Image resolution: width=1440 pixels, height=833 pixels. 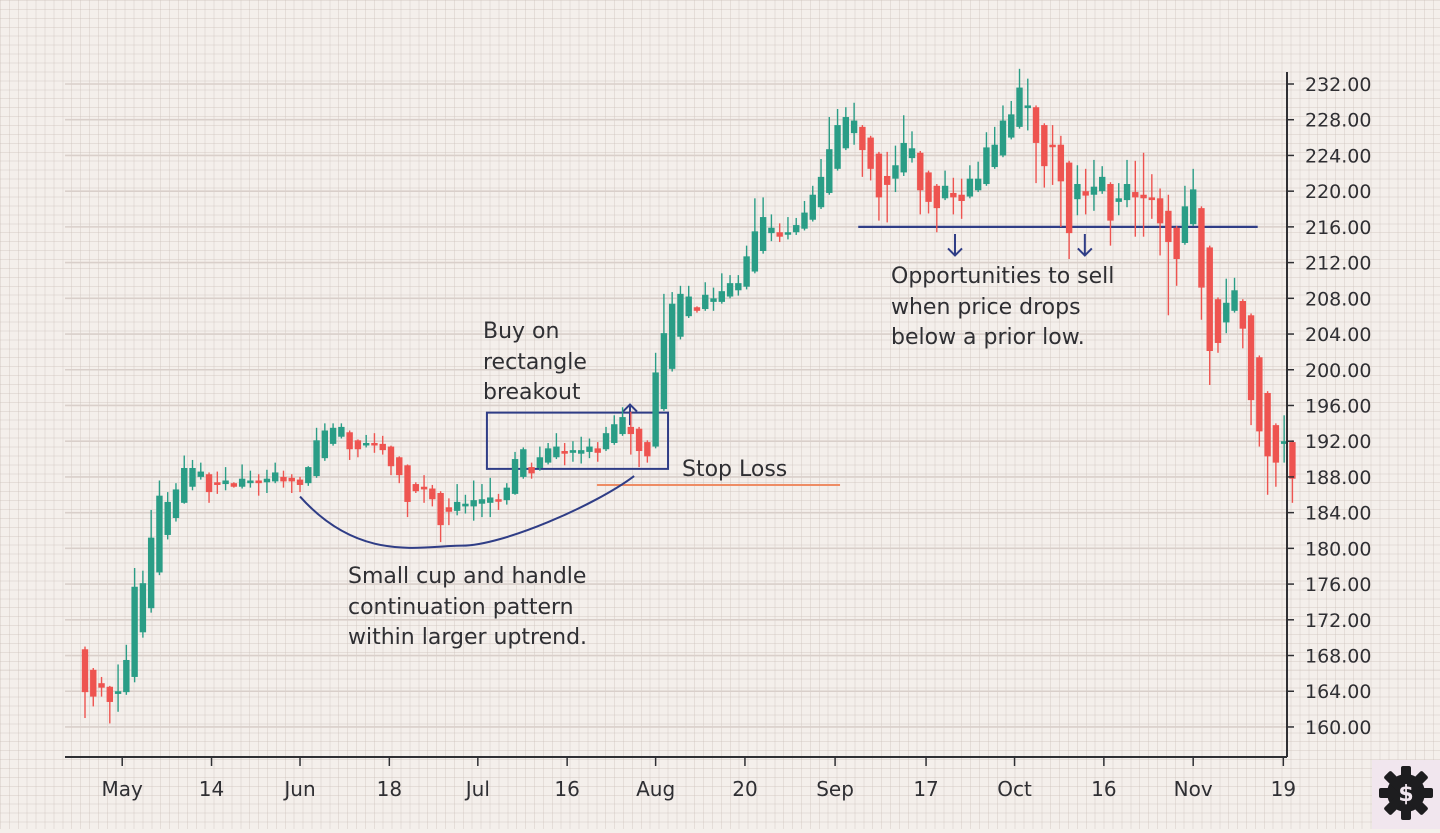 I want to click on y-tick-label: 196.00, so click(x=1338, y=406).